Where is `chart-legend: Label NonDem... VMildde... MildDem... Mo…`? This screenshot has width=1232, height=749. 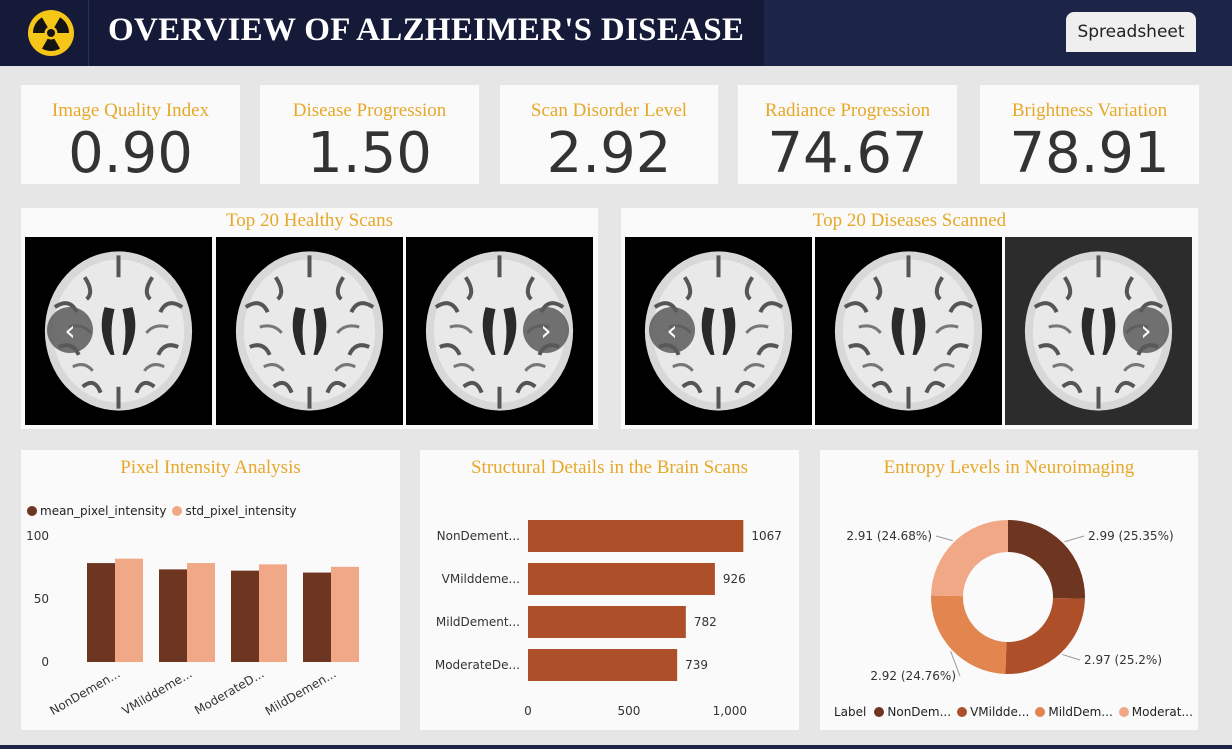
chart-legend: Label NonDem... VMildde... MildDem... Mo… is located at coordinates (1013, 712).